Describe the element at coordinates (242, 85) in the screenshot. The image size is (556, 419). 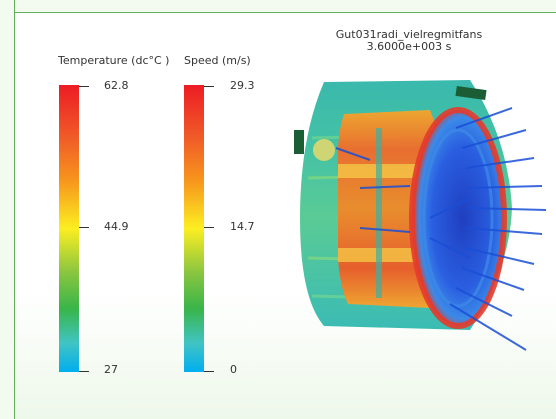
I see `speed-max-label: 29.3` at that location.